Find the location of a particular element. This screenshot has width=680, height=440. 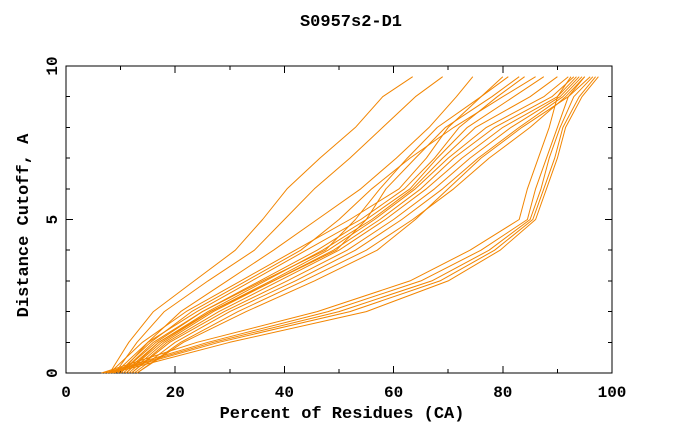

x-tick-label: 80 is located at coordinates (502, 393).